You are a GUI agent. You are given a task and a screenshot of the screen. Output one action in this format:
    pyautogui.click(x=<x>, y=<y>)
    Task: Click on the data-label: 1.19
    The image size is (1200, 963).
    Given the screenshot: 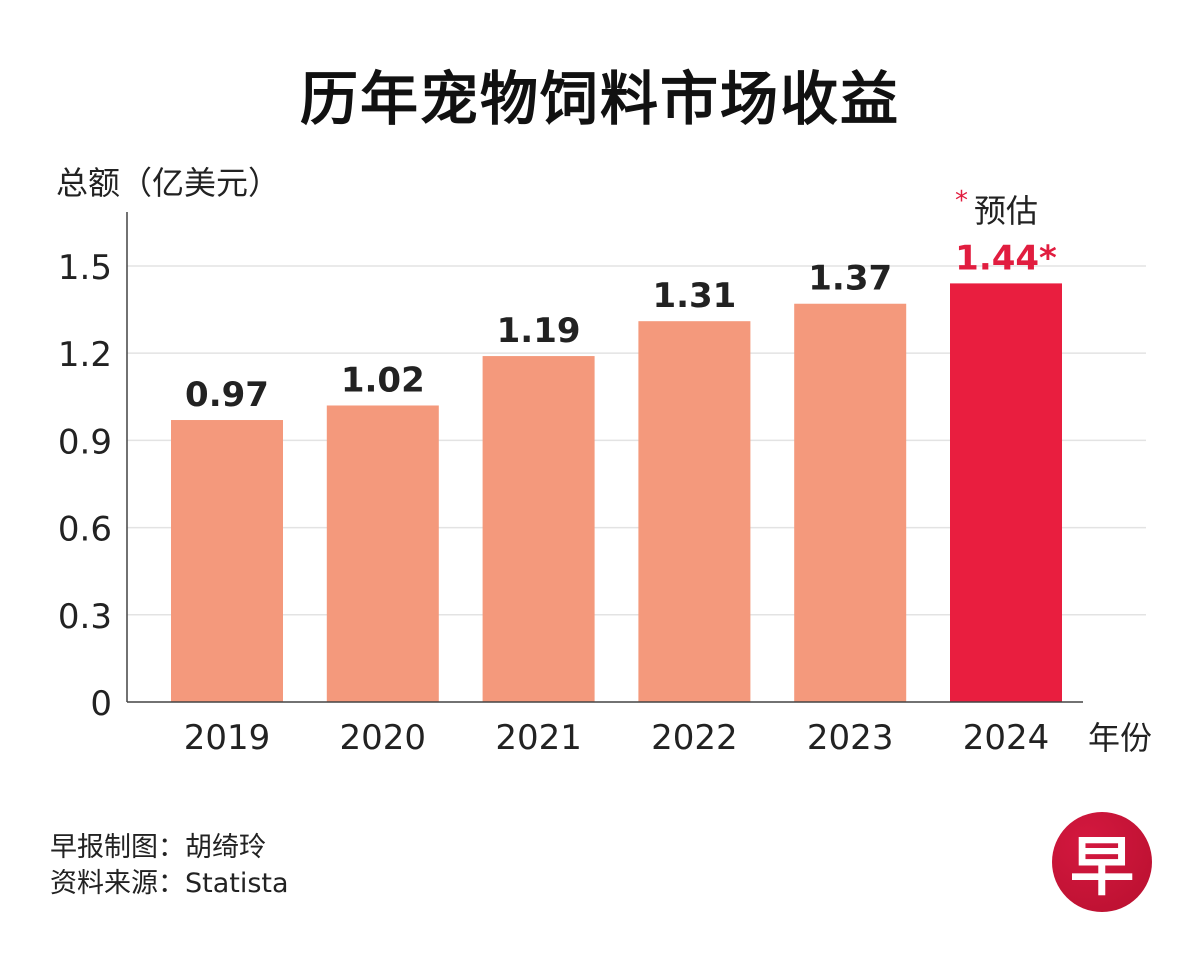 What is the action you would take?
    pyautogui.click(x=539, y=331)
    